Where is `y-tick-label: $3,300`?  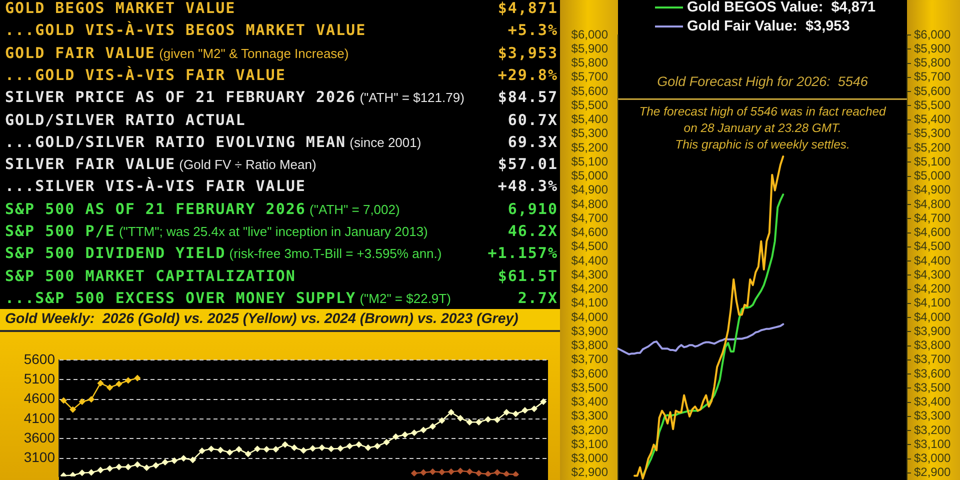
y-tick-label: $3,300 is located at coordinates (589, 415).